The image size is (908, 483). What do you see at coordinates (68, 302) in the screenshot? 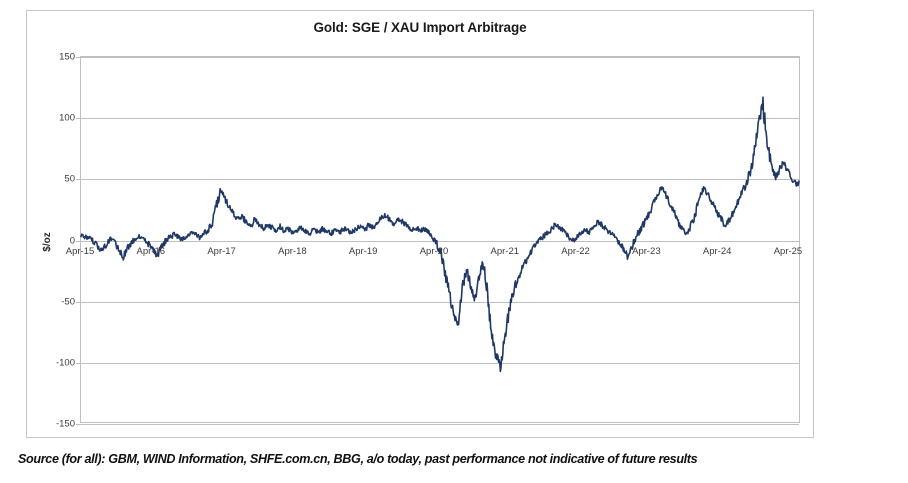
I see `y-tick-label--50: -50` at bounding box center [68, 302].